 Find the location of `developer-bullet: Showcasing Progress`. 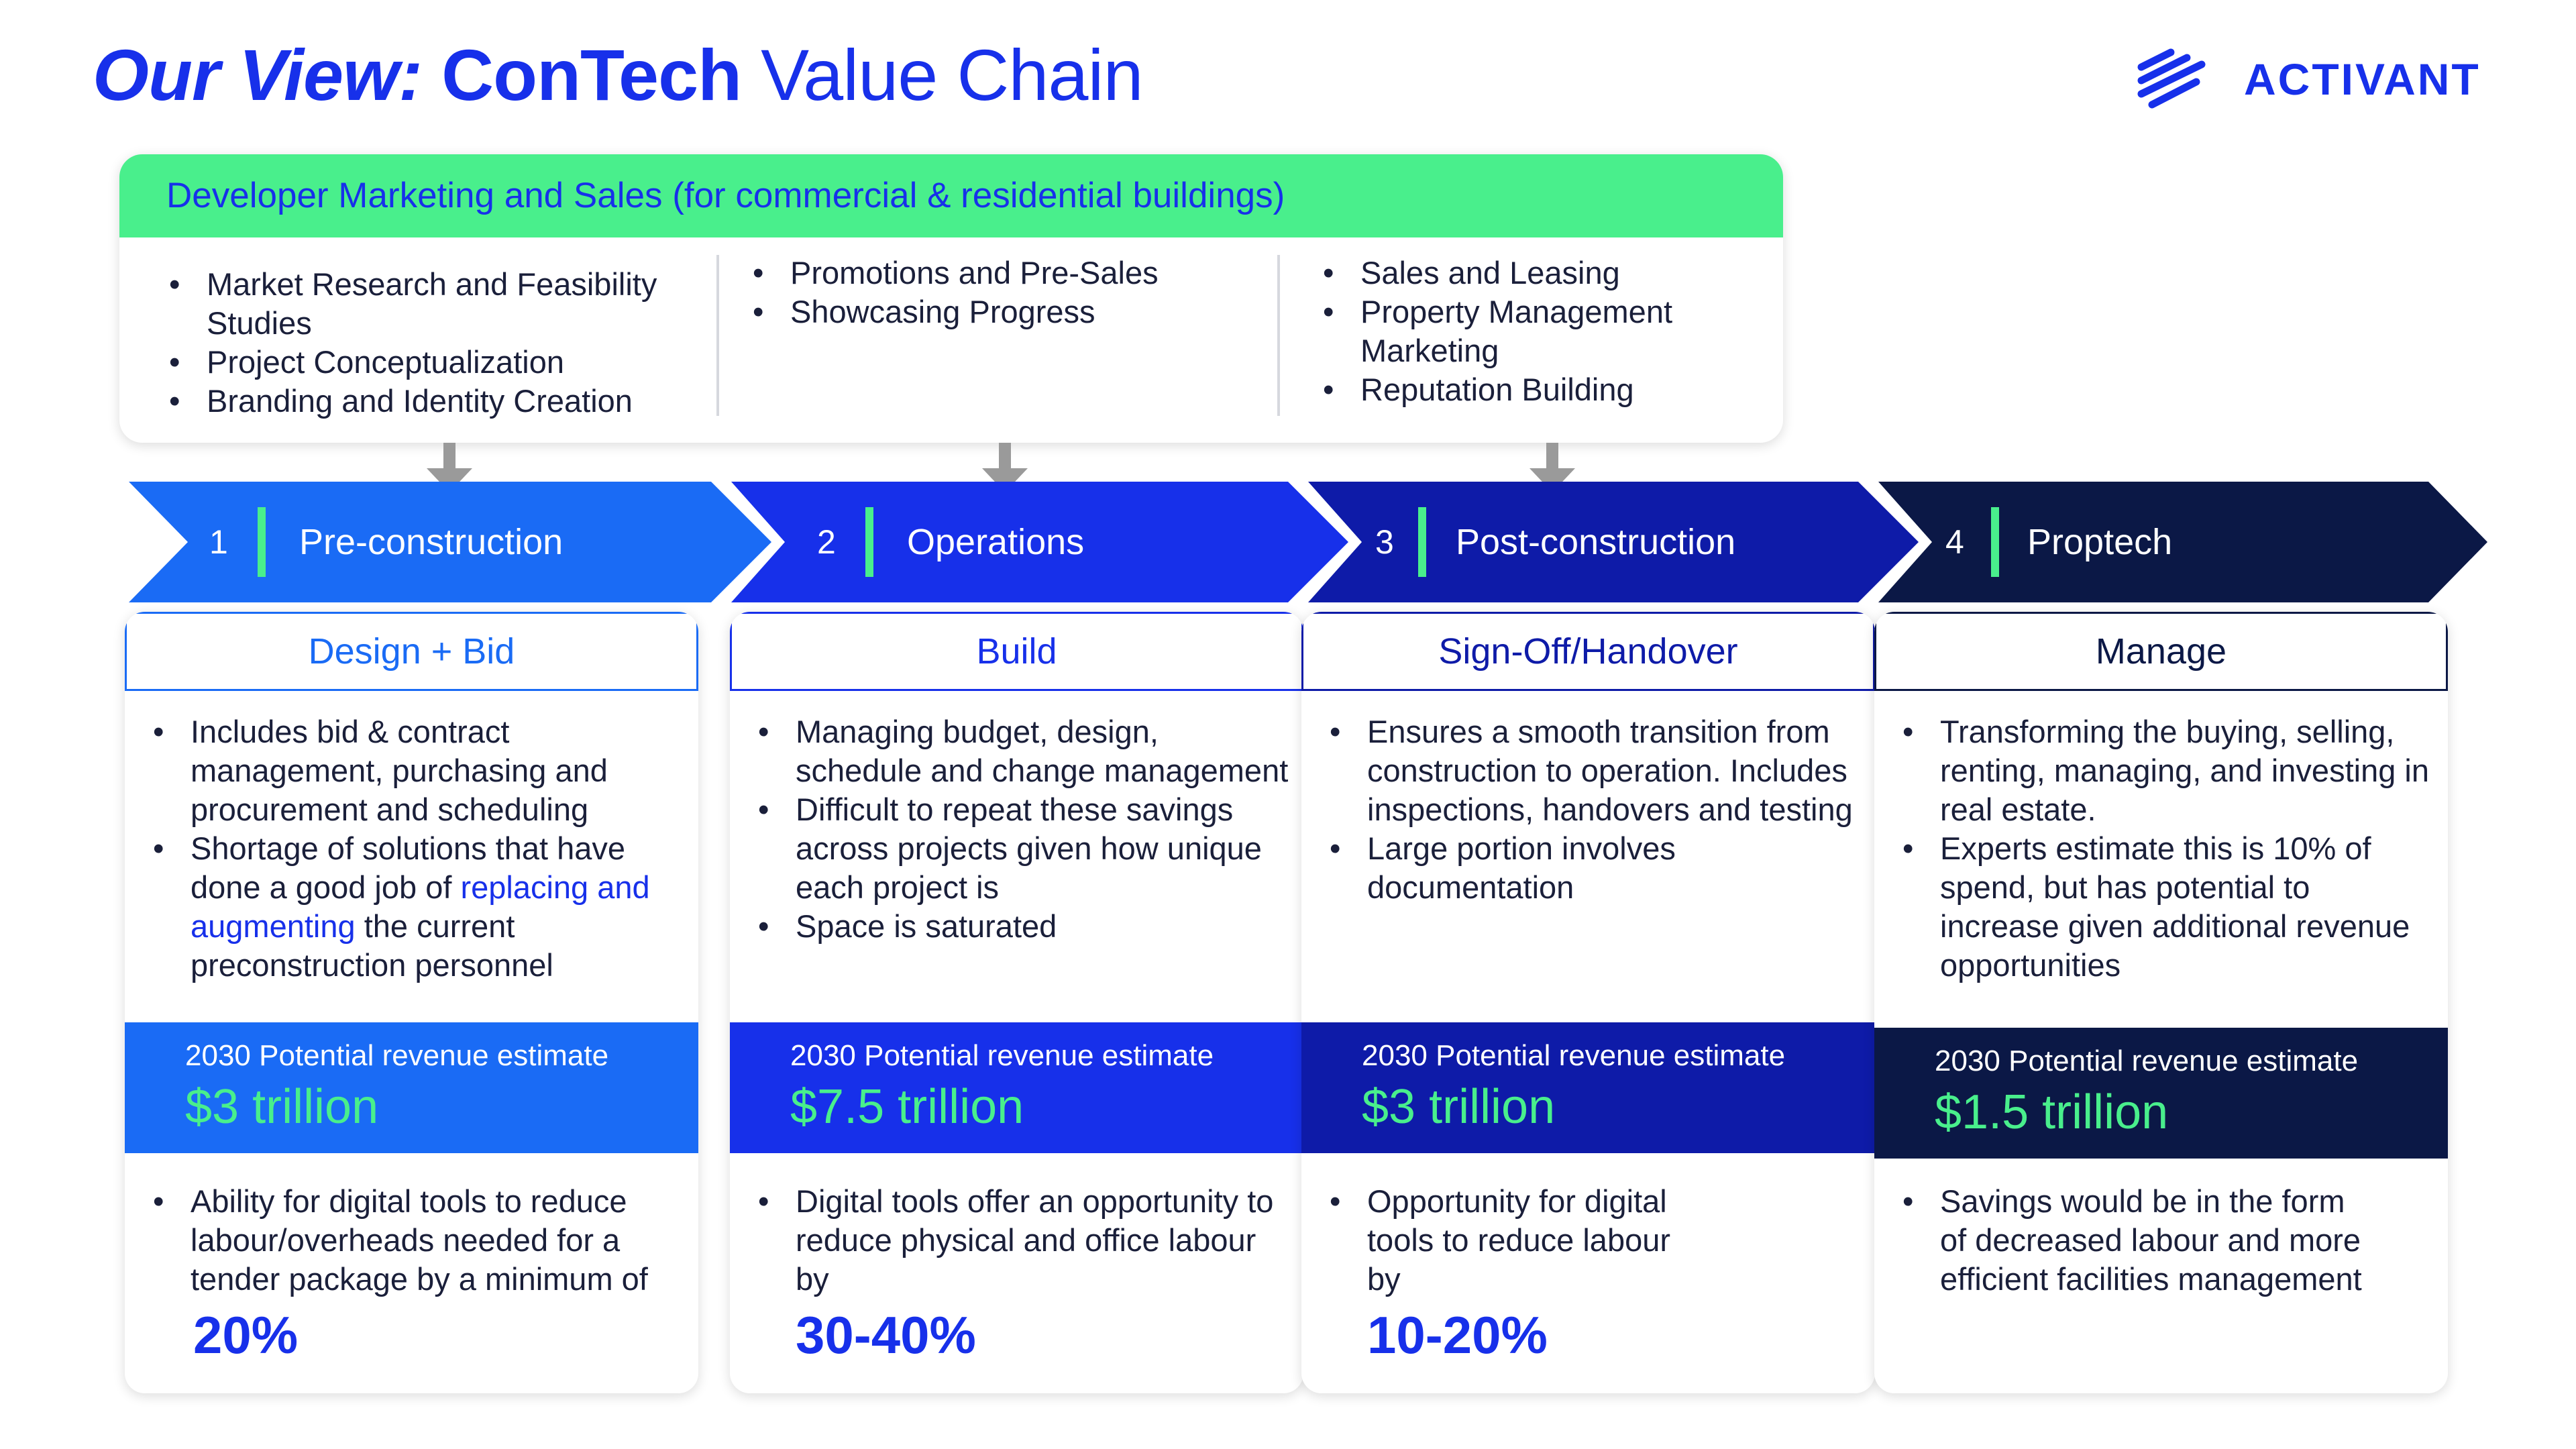

developer-bullet: Showcasing Progress is located at coordinates (1005, 311).